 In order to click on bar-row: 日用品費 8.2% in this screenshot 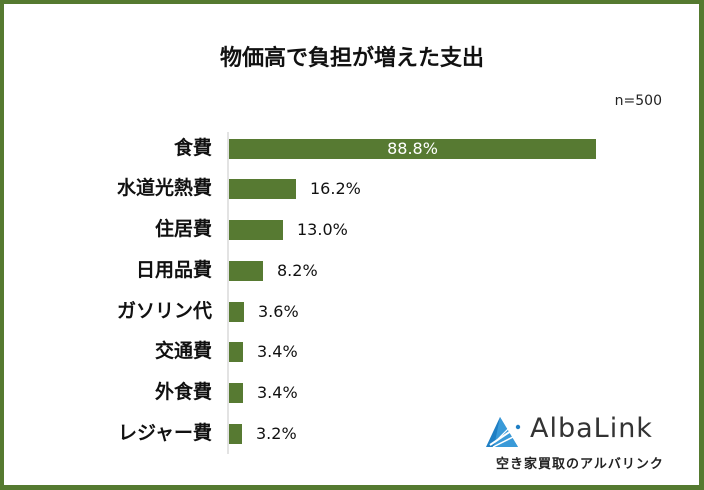, I will do `click(352, 270)`.